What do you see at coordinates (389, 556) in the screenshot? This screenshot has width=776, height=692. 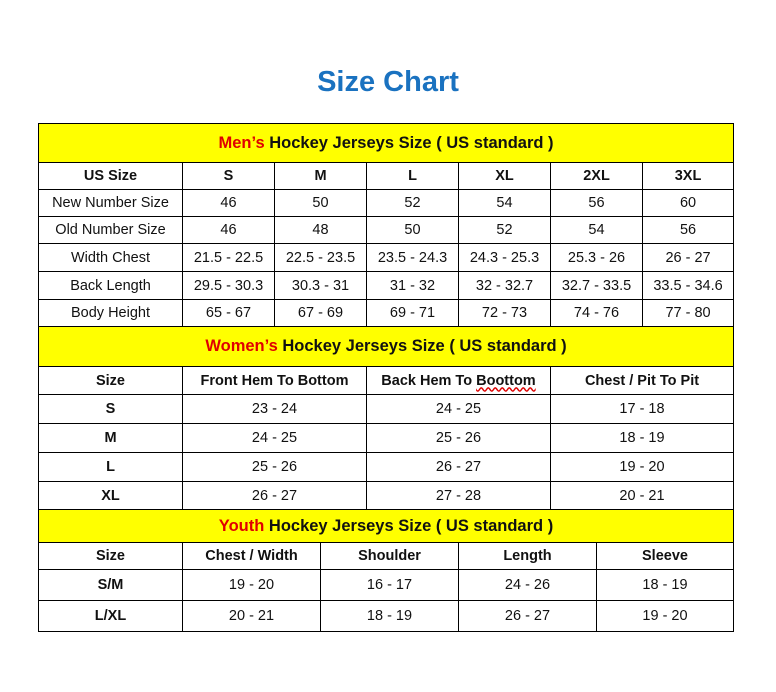 I see `column-header-cell: Shoulder` at bounding box center [389, 556].